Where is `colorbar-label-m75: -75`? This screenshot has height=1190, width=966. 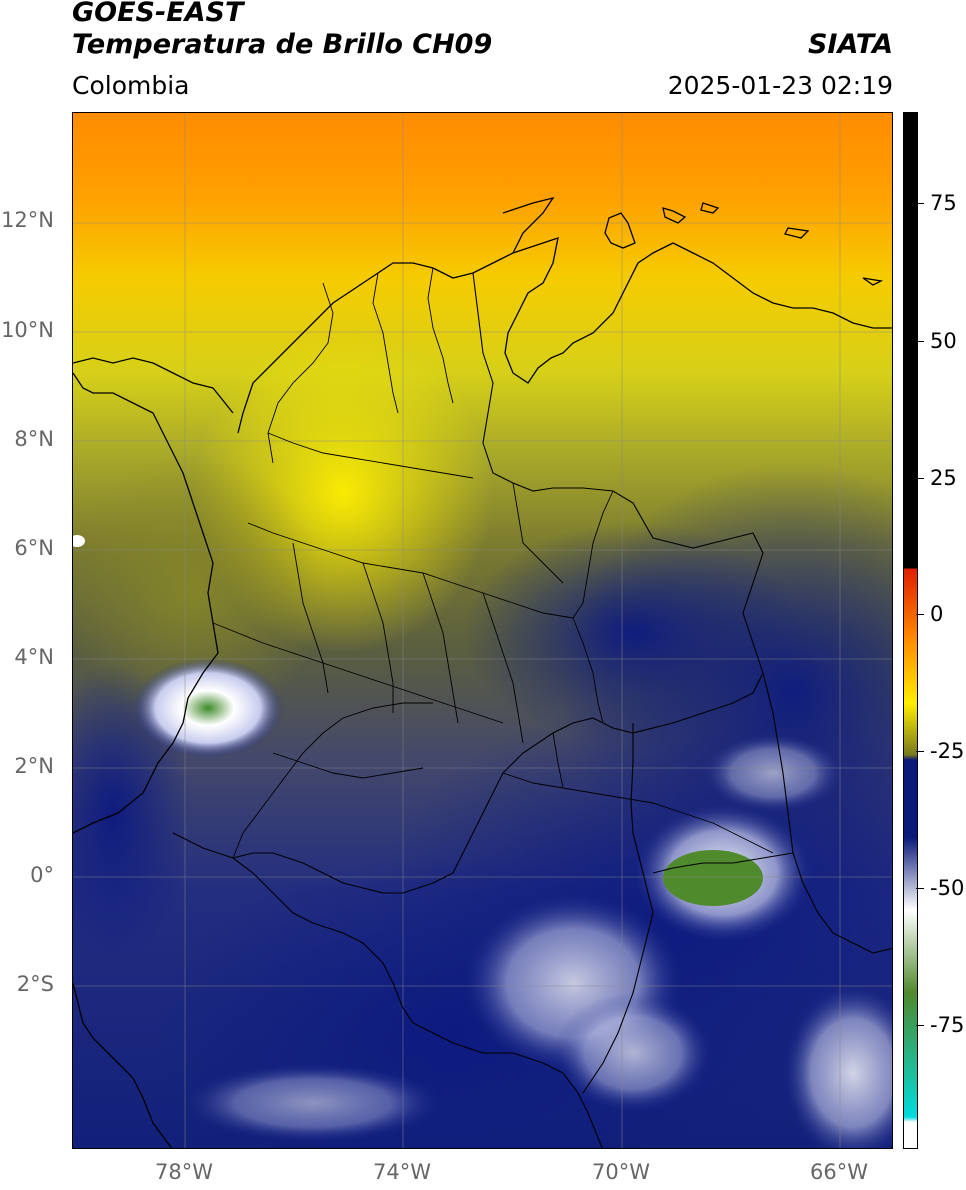
colorbar-label-m75: -75 is located at coordinates (947, 1025).